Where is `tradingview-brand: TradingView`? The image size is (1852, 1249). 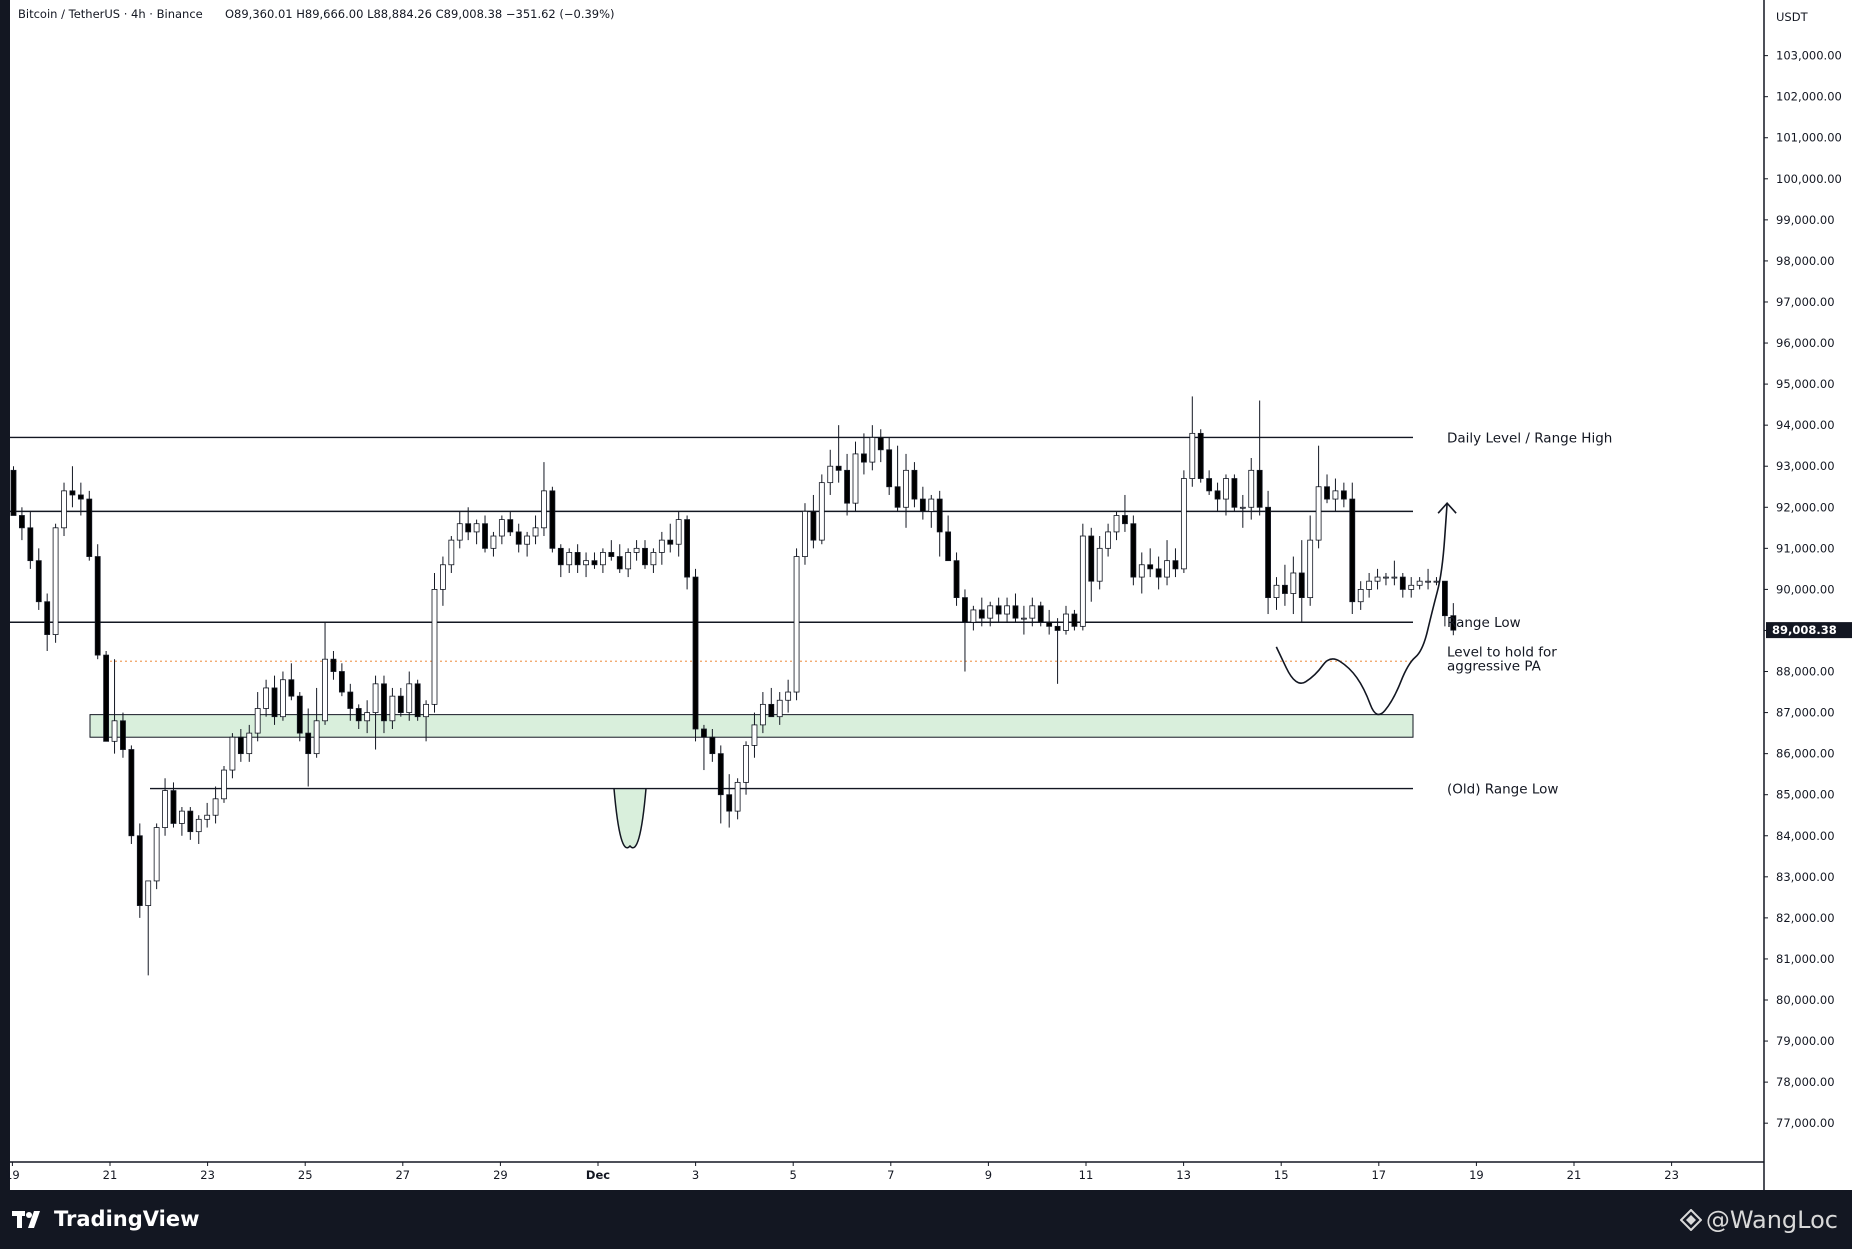
tradingview-brand: TradingView is located at coordinates (105, 1219).